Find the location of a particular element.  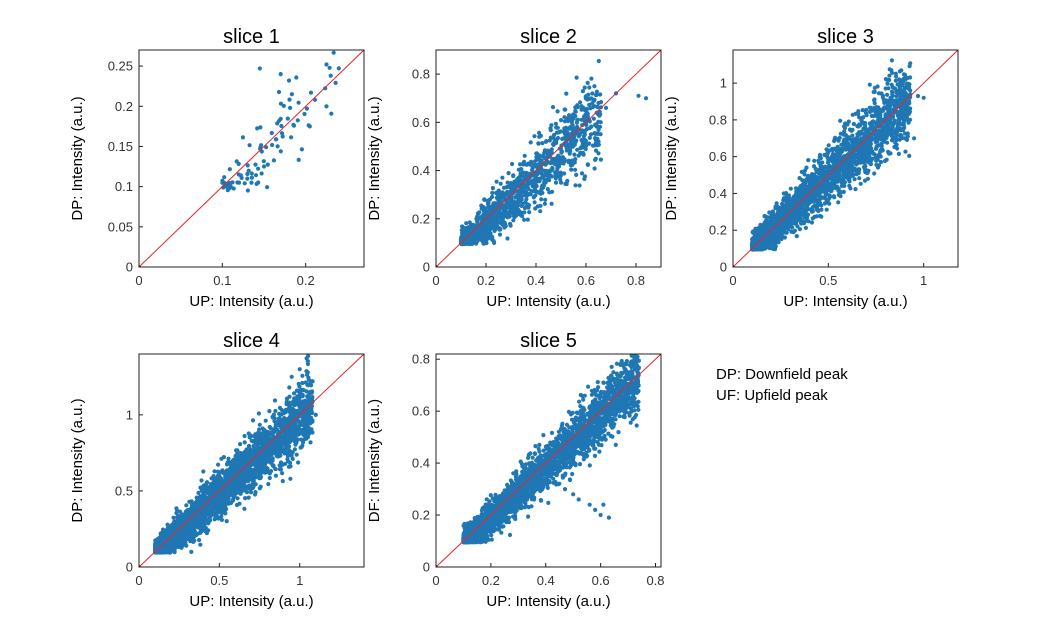

x-tick-label: 0.5 is located at coordinates (219, 580).